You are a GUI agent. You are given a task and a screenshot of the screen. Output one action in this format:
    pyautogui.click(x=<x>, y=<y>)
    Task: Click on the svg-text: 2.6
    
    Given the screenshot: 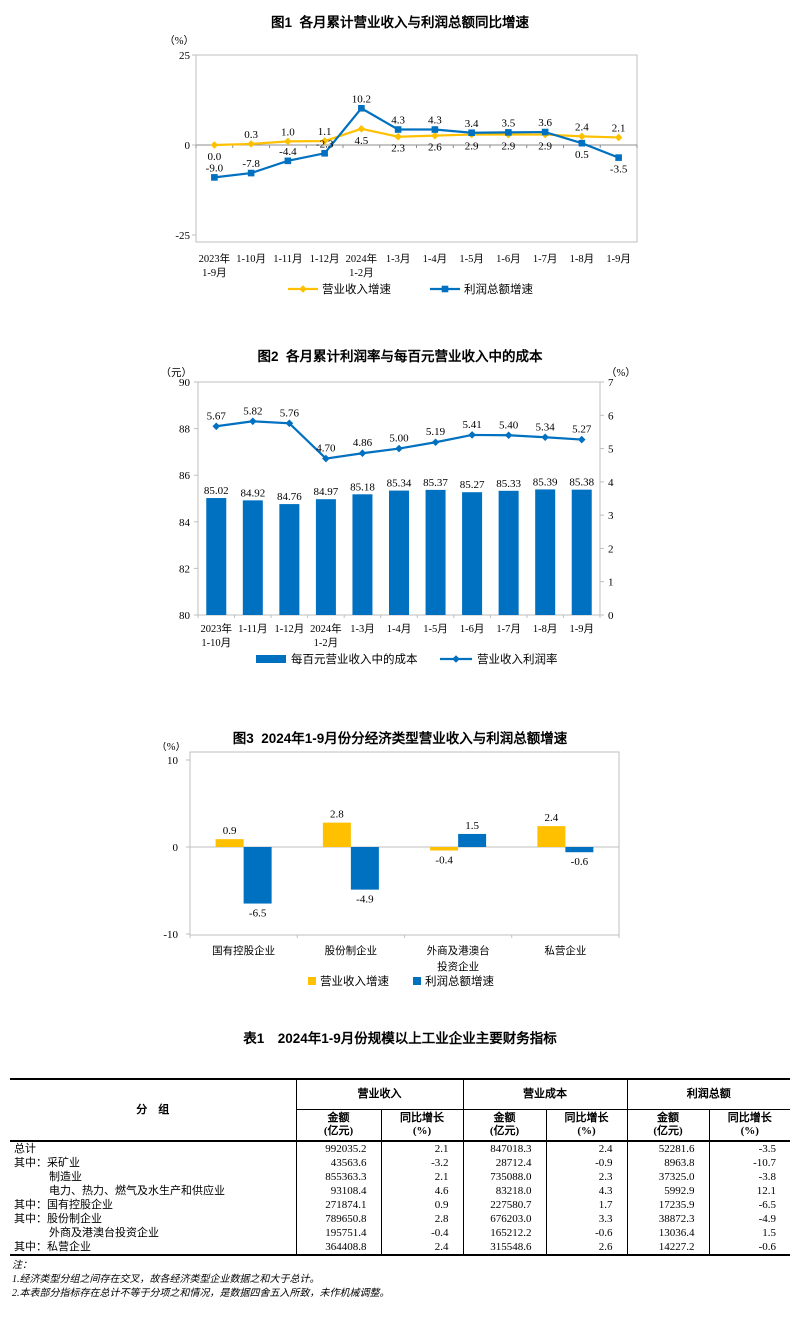 What is the action you would take?
    pyautogui.click(x=435, y=148)
    